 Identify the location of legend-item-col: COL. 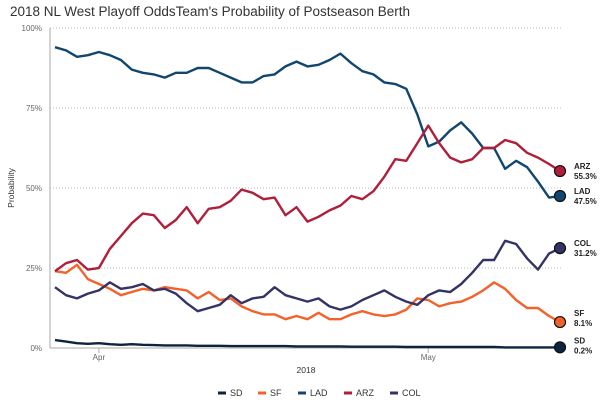
(405, 393).